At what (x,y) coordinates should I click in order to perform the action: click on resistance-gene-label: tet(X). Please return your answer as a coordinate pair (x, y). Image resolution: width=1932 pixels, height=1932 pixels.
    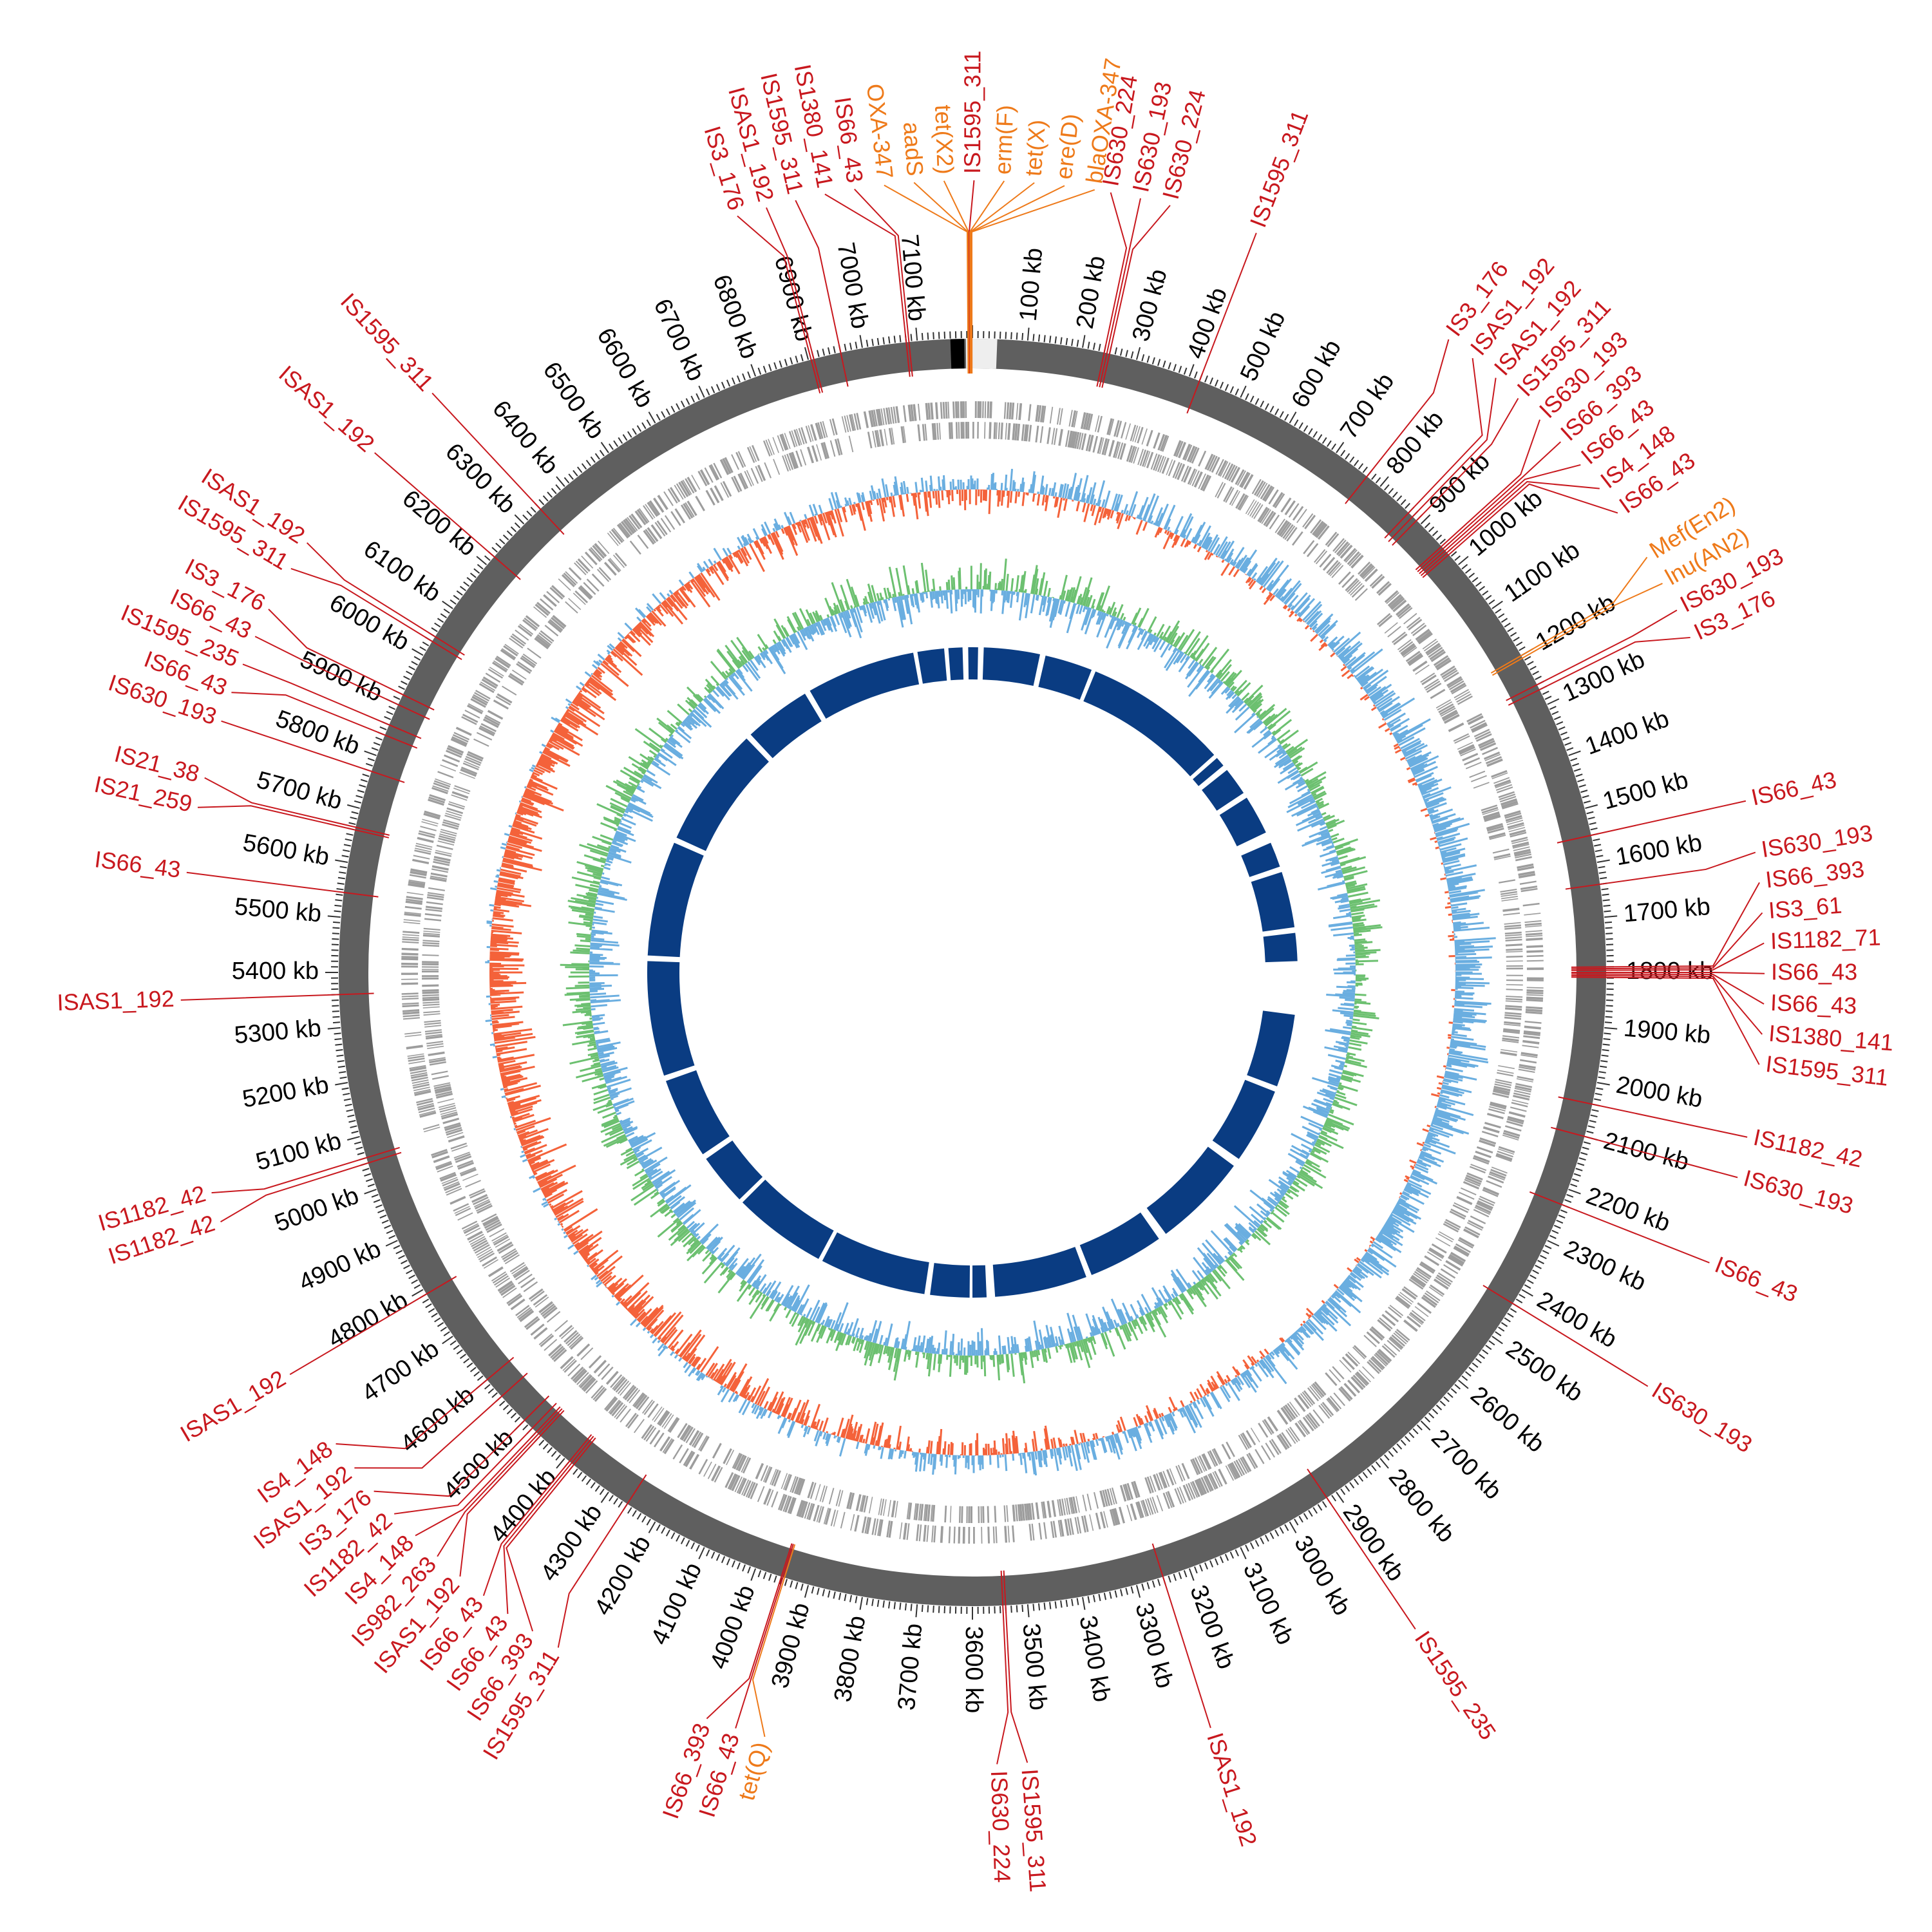
    Looking at the image, I should click on (1035, 147).